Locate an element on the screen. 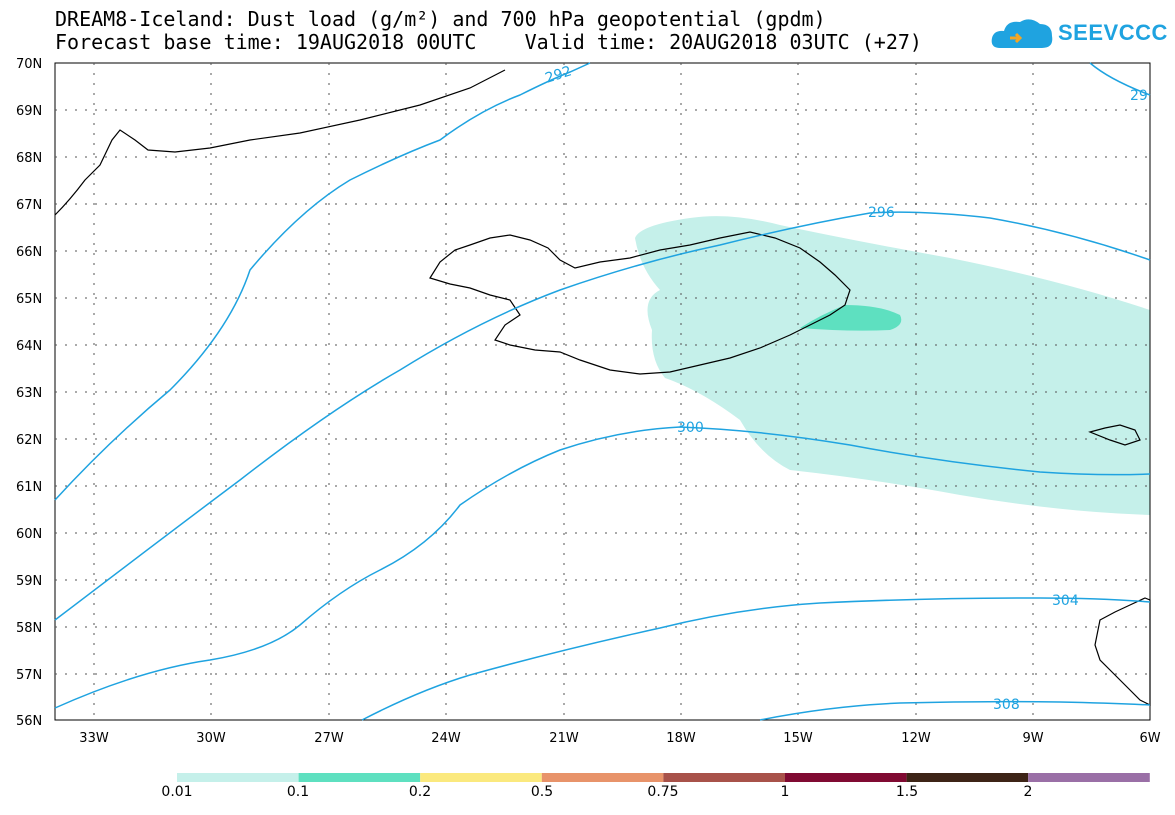  contour-label: 29 is located at coordinates (1139, 96).